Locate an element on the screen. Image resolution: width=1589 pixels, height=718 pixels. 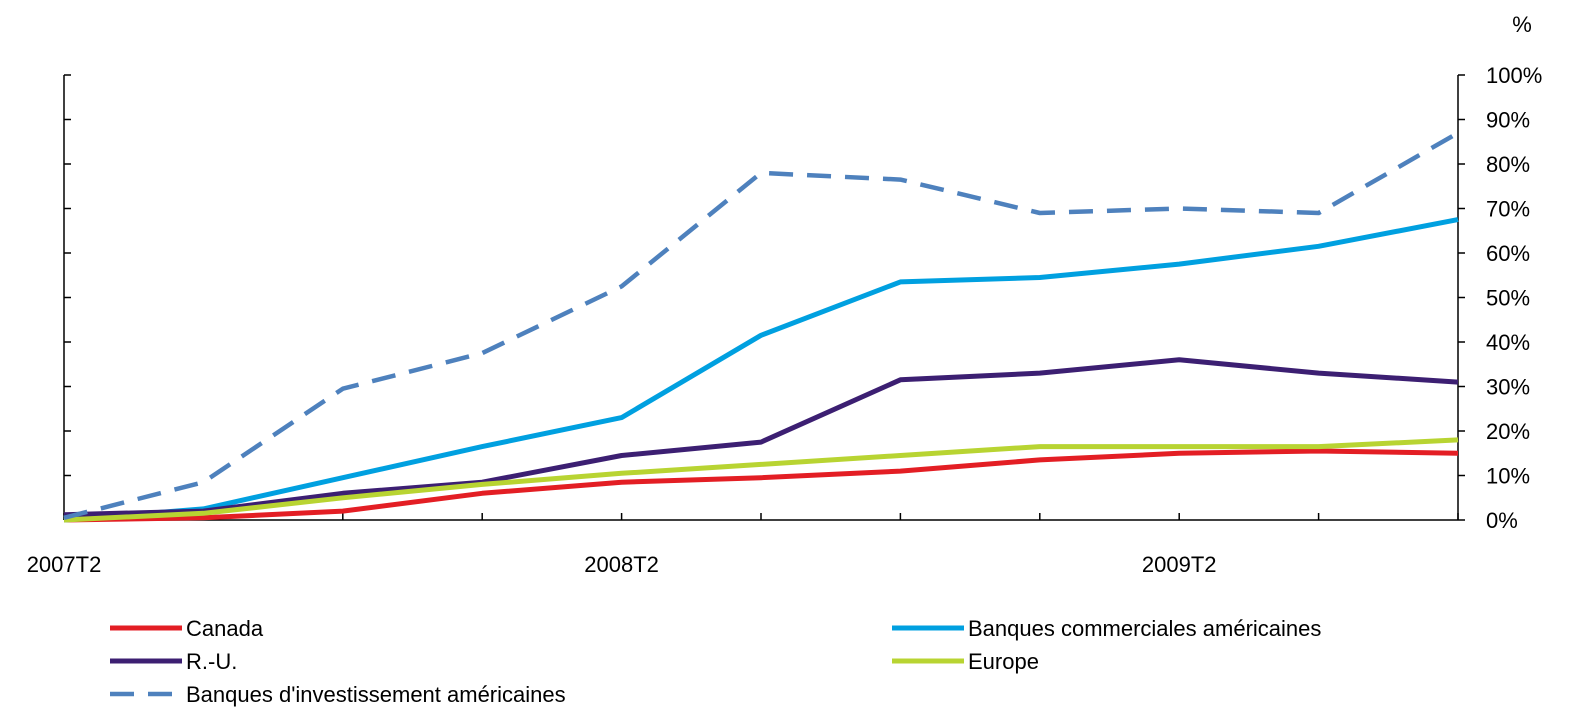
y-tick-label: 90% is located at coordinates (1508, 120).